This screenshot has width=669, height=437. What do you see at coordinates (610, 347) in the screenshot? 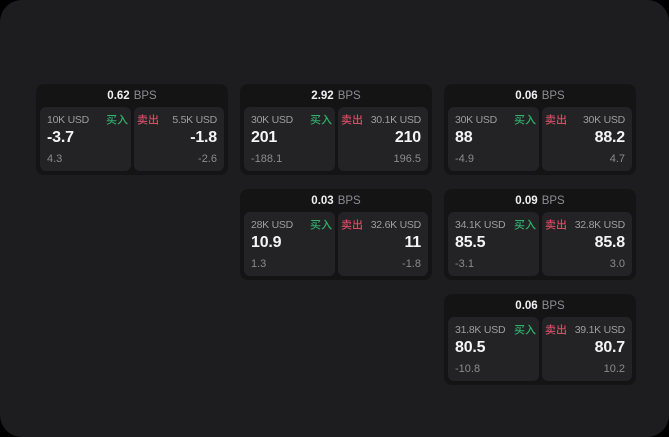
I see `sell-price: 80.7` at bounding box center [610, 347].